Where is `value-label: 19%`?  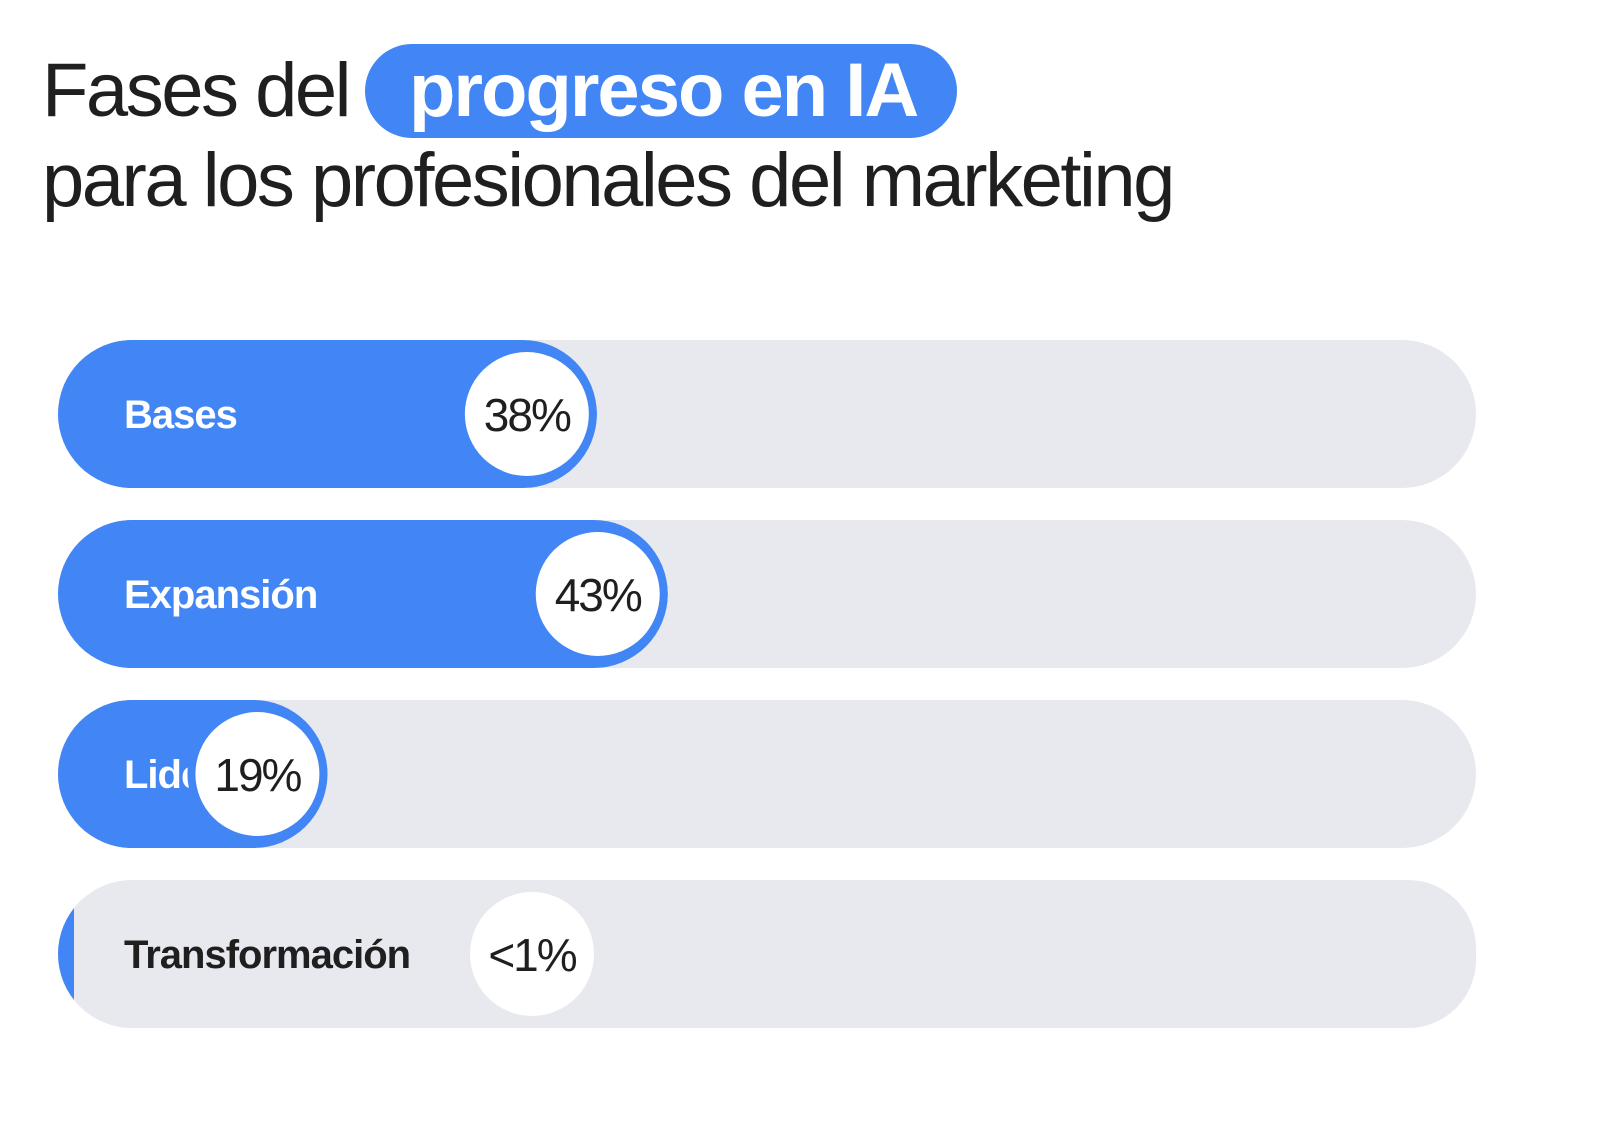 value-label: 19% is located at coordinates (257, 775).